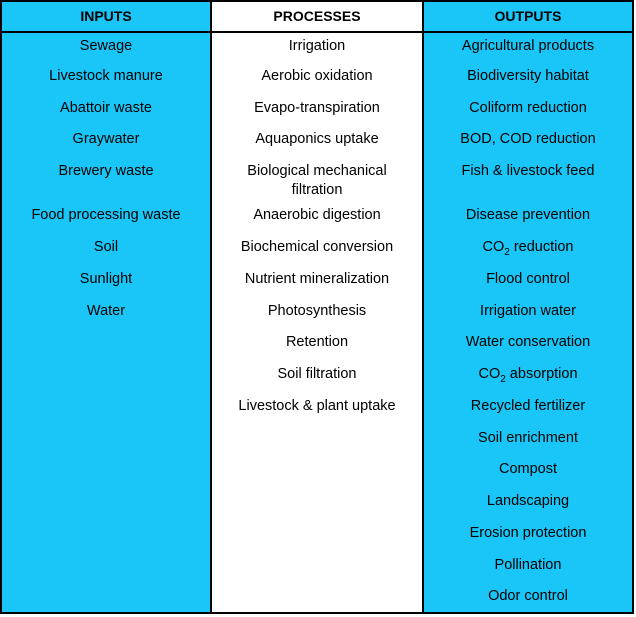  Describe the element at coordinates (317, 108) in the screenshot. I see `processe-item: Evapo-transpiration` at that location.